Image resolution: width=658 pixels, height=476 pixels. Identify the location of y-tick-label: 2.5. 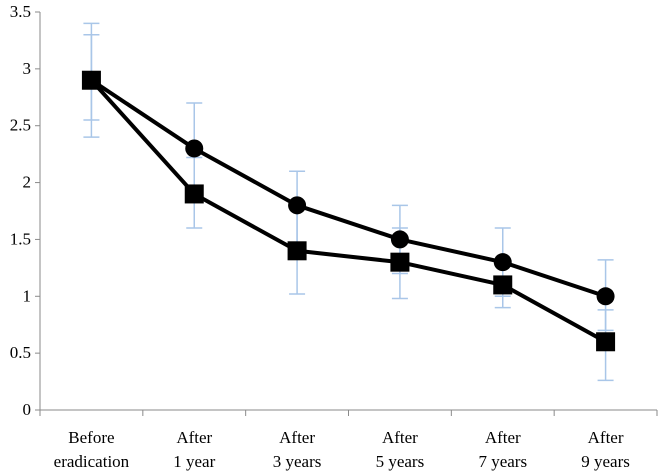
(20, 125).